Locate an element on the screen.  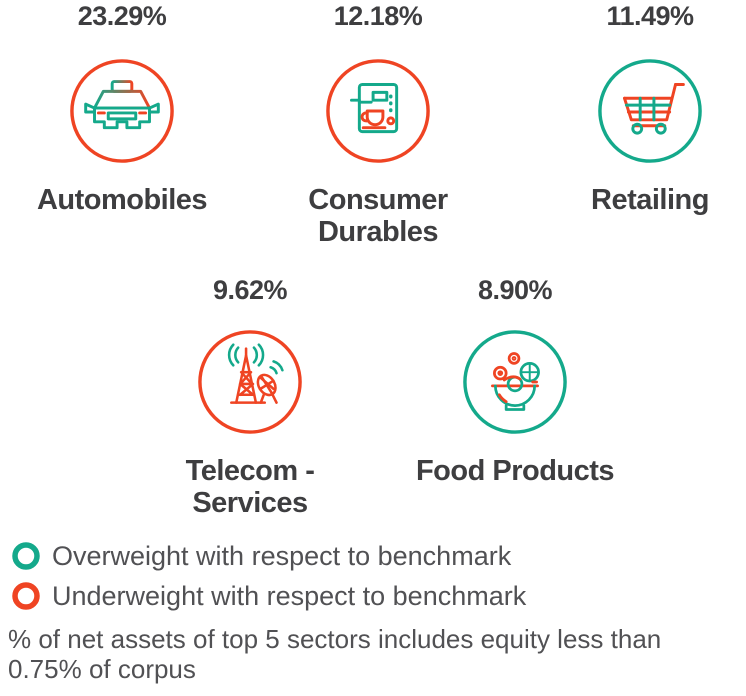
telecom-tower-icon is located at coordinates (250, 381).